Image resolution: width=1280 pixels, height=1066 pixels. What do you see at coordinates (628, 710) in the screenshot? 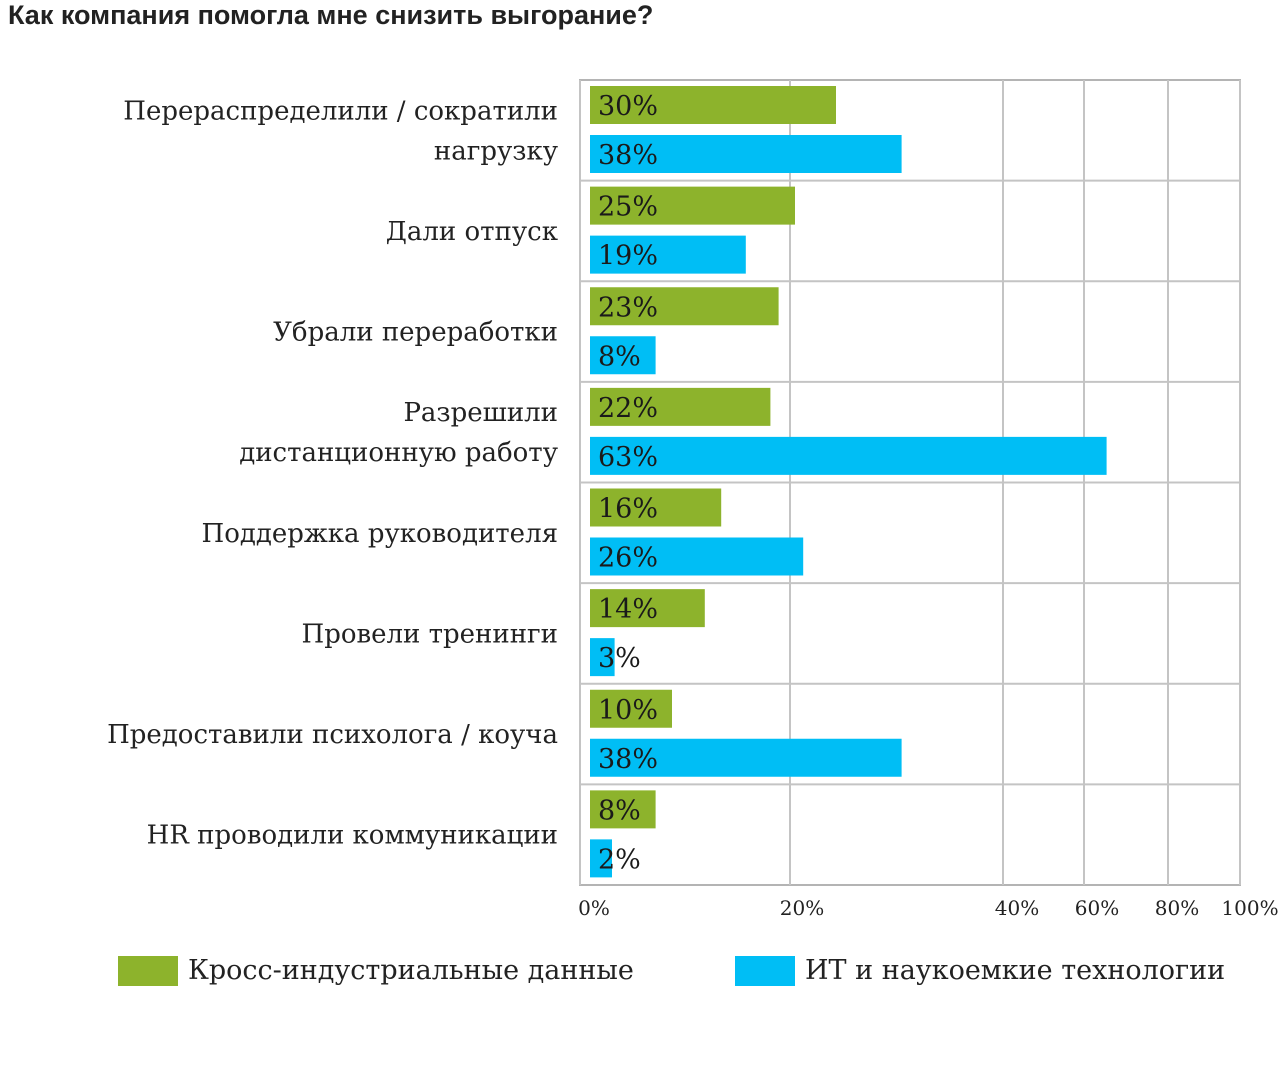
I see `bar-value-label: 10%` at bounding box center [628, 710].